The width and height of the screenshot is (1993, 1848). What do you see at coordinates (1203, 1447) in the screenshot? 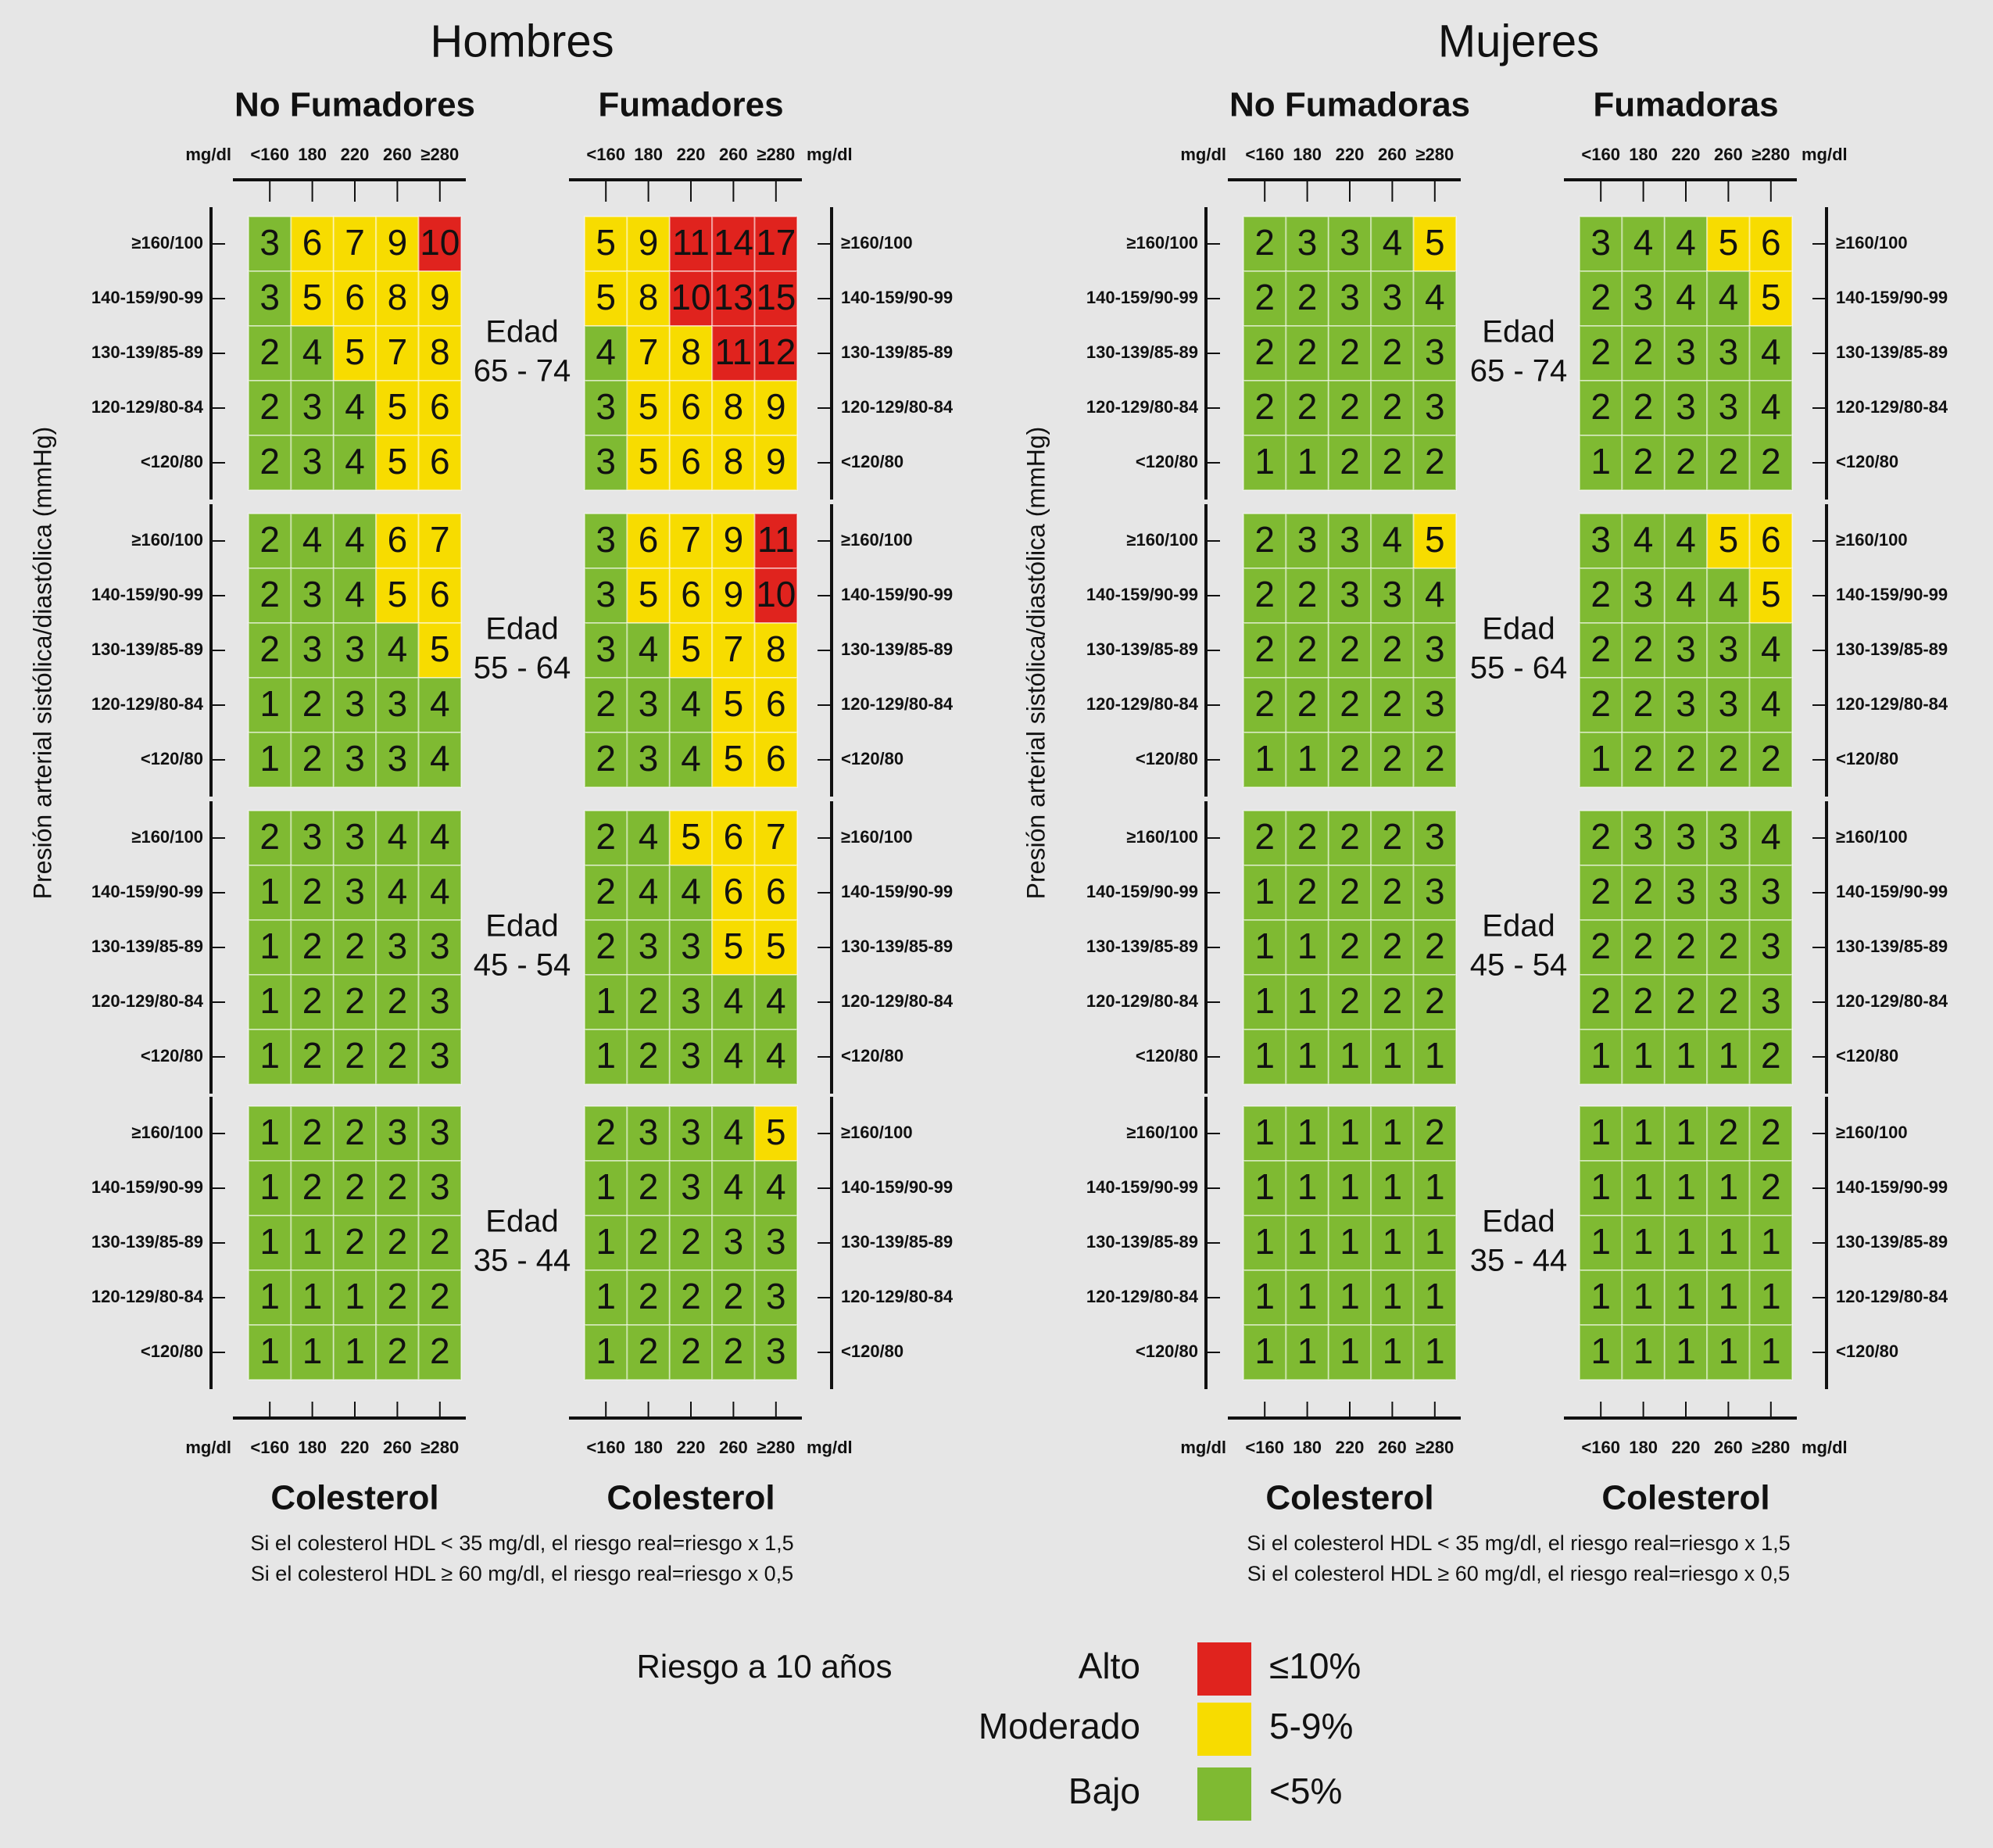
I see `unit-label: mg/dl` at bounding box center [1203, 1447].